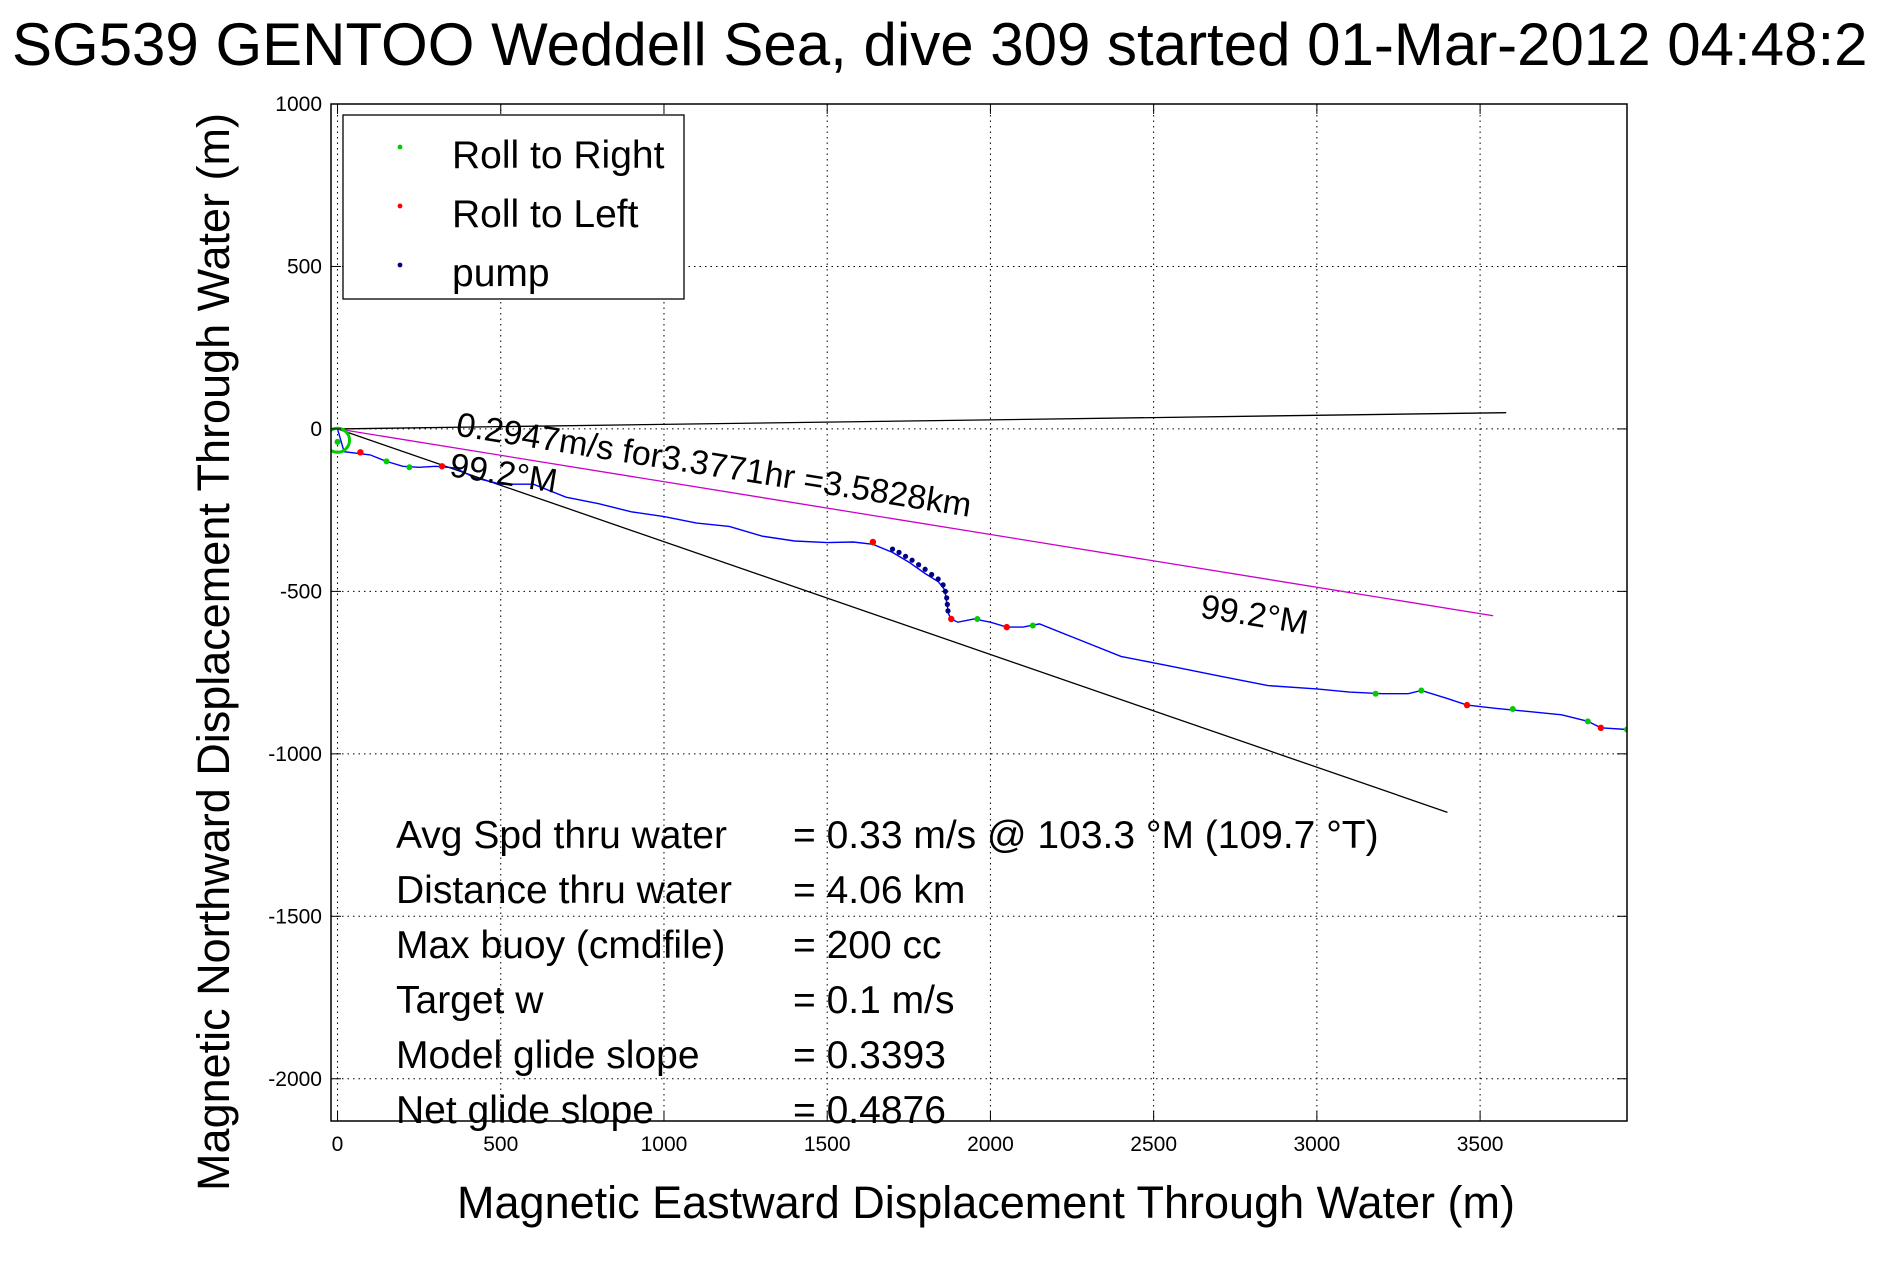 This screenshot has width=1891, height=1262. What do you see at coordinates (873, 1000) in the screenshot?
I see `stat-value: = 0.1 m/s` at bounding box center [873, 1000].